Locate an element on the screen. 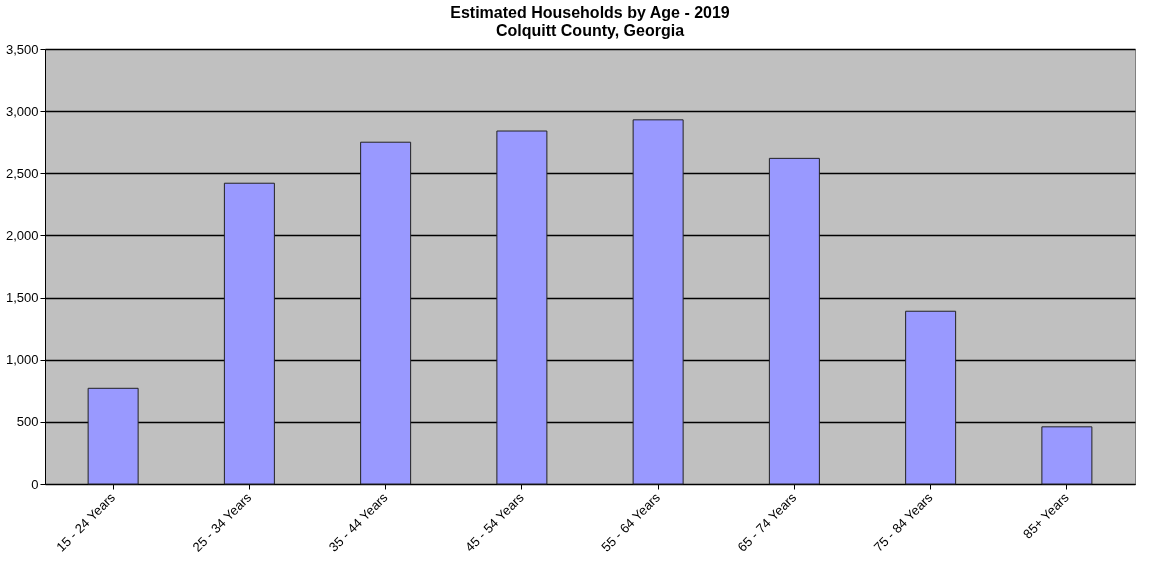 This screenshot has height=571, width=1151. y-tick-label: 2,500 is located at coordinates (22, 173).